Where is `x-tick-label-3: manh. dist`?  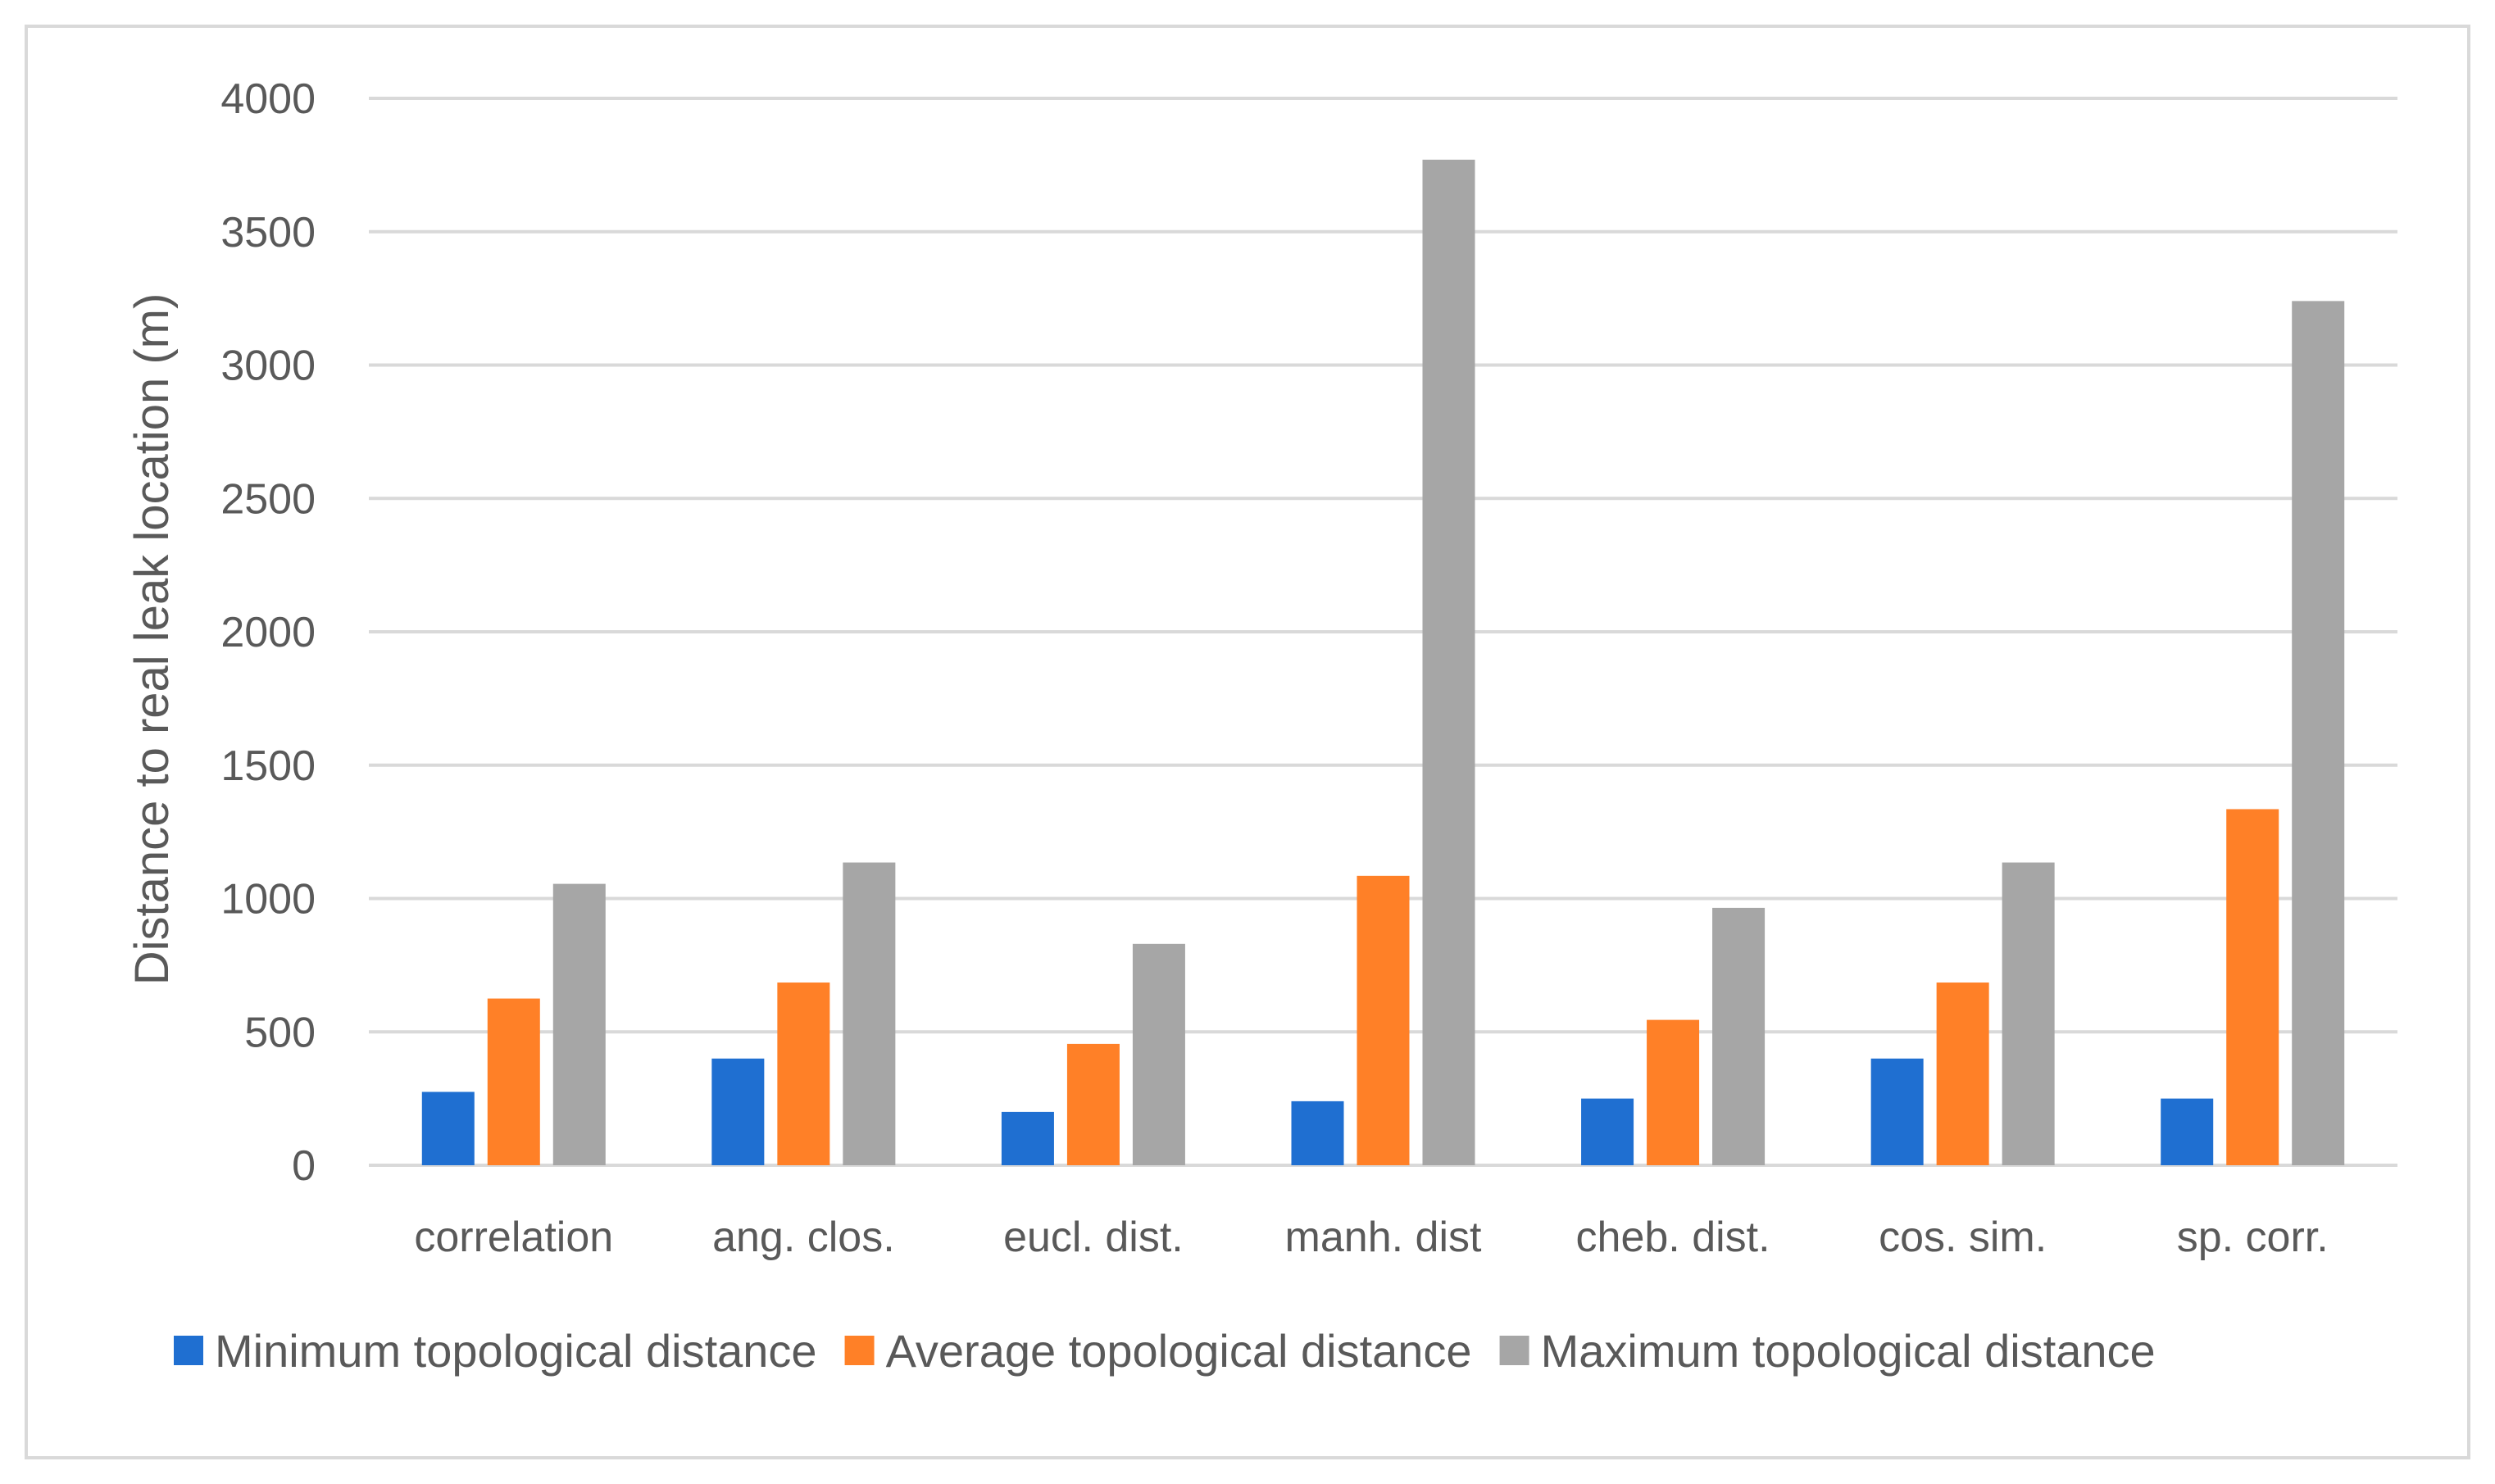 x-tick-label-3: manh. dist is located at coordinates (1383, 1237).